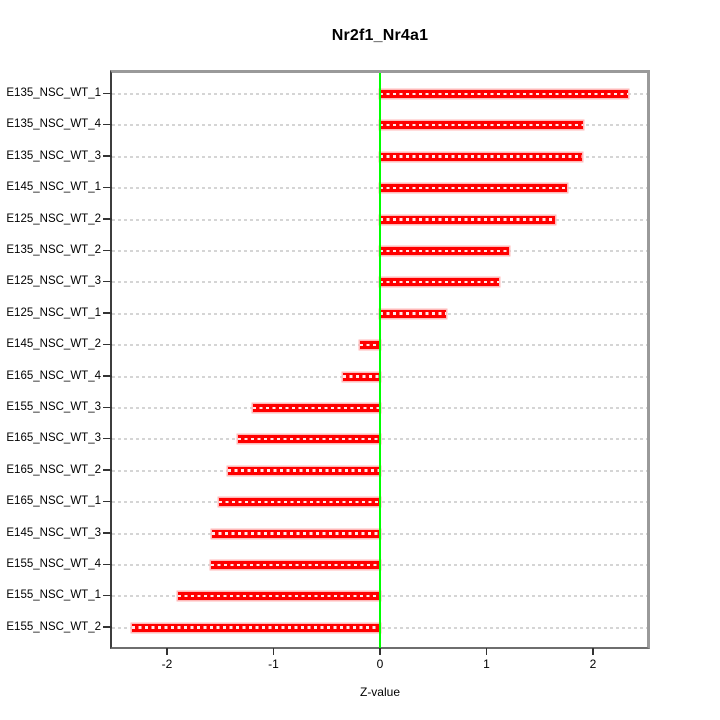 This screenshot has height=720, width=720. What do you see at coordinates (53, 595) in the screenshot?
I see `y-tick-label: E155_NSC_WT_1` at bounding box center [53, 595].